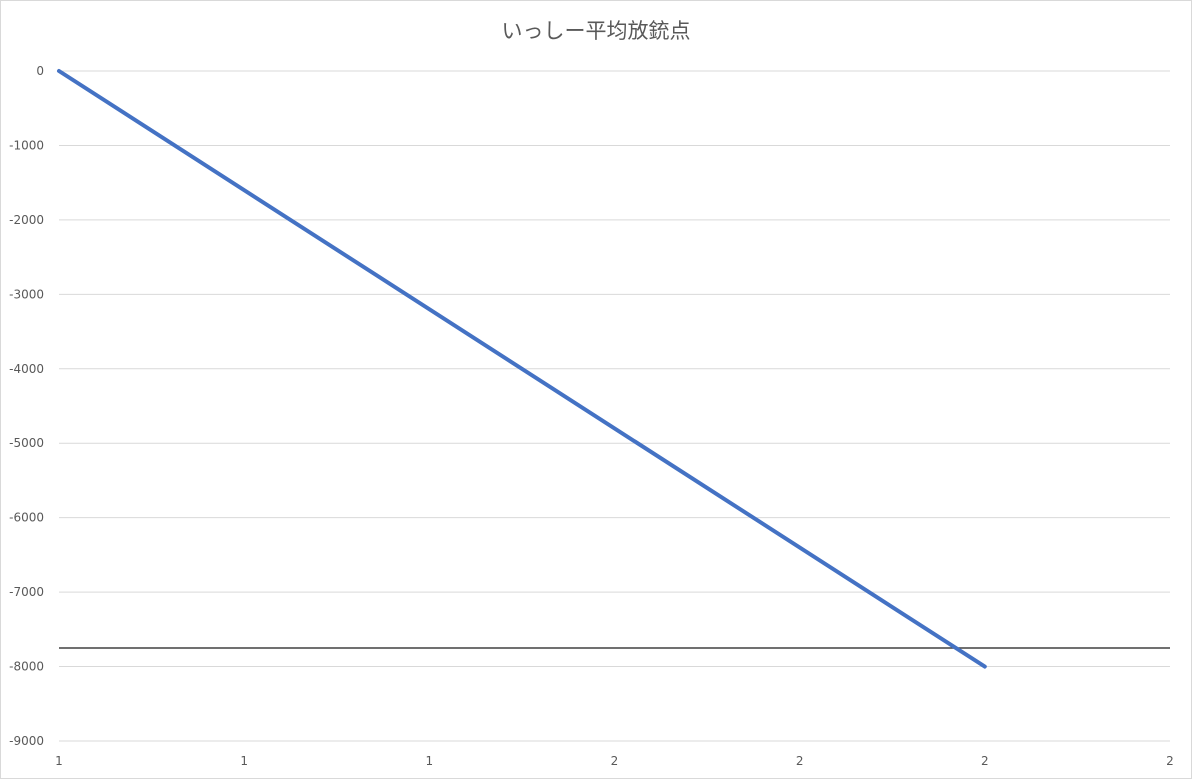  What do you see at coordinates (26, 220) in the screenshot?
I see `y-tick-label: -2000` at bounding box center [26, 220].